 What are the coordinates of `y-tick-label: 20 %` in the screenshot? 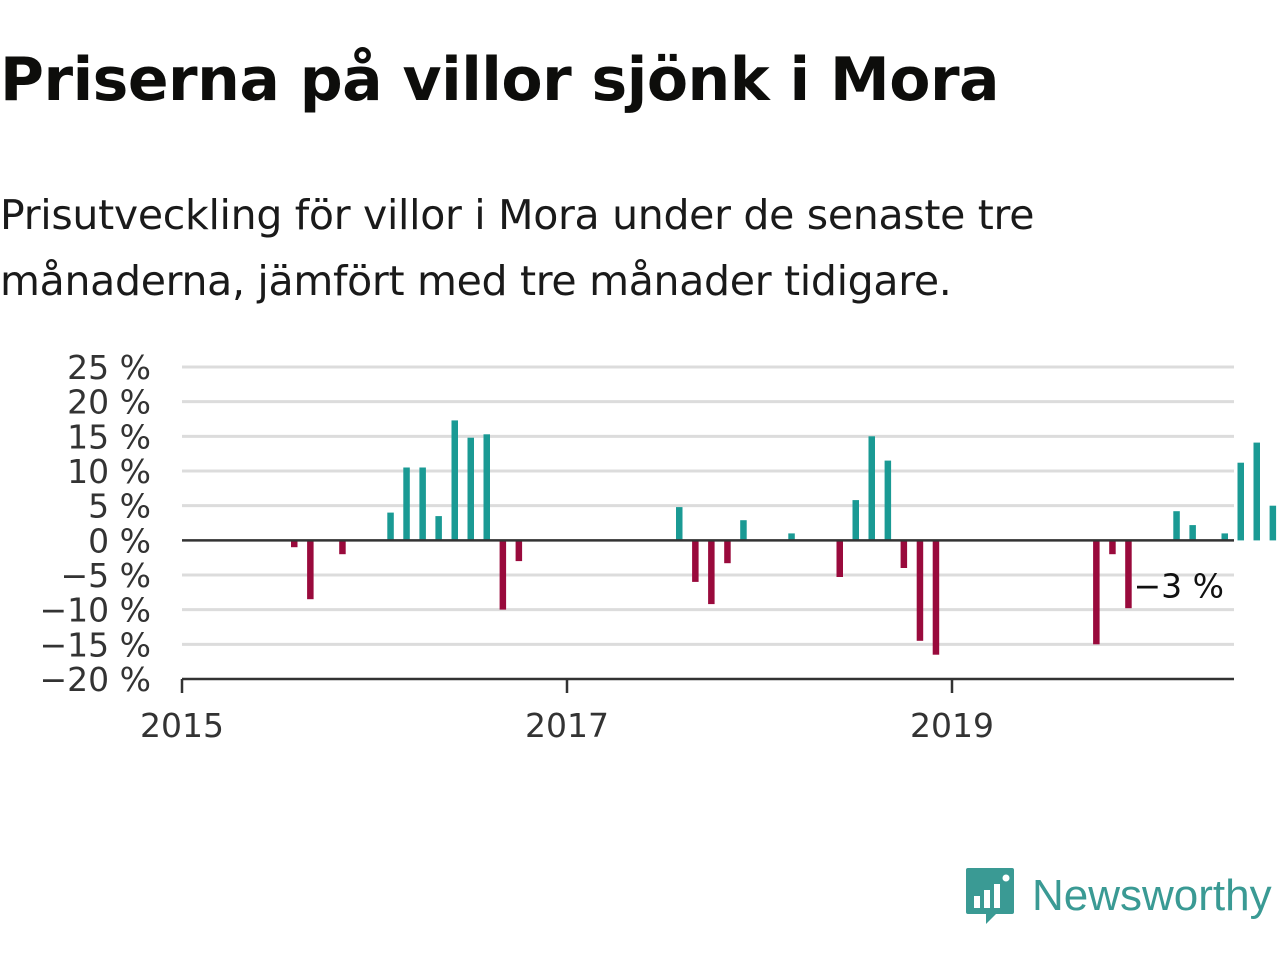 It's located at (109, 402).